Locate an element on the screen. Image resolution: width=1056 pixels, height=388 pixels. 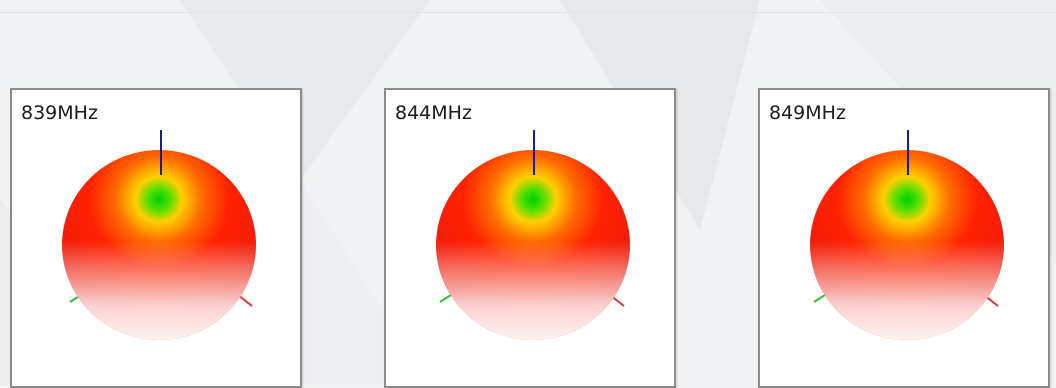
radiation-pattern-849mhz is located at coordinates (907, 235).